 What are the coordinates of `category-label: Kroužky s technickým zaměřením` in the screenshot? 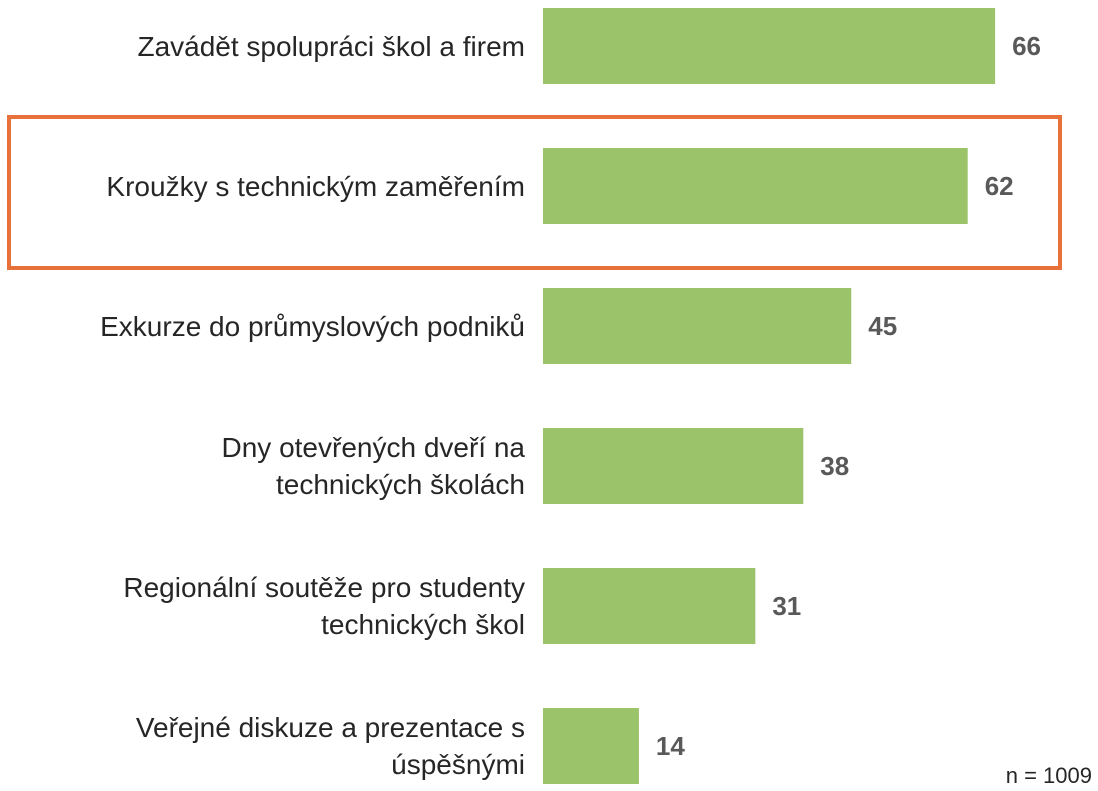 It's located at (315, 186).